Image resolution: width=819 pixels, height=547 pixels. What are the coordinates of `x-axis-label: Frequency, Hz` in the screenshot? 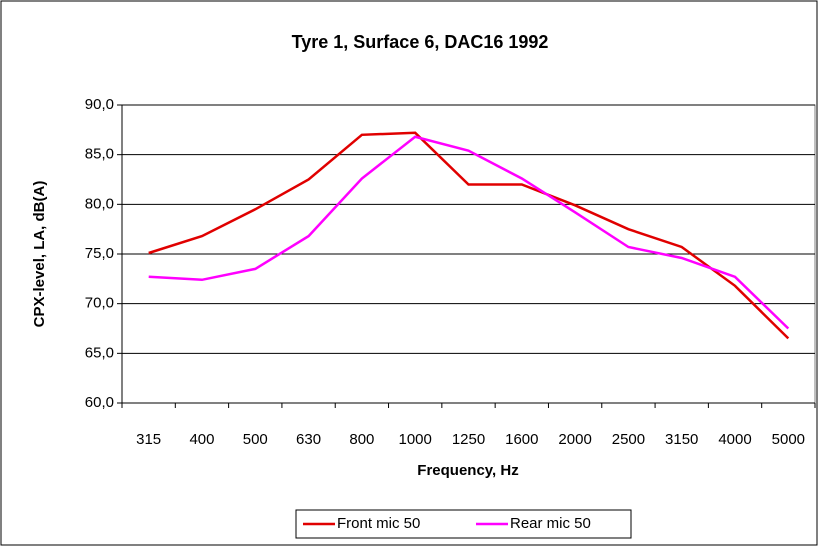 It's located at (467, 470).